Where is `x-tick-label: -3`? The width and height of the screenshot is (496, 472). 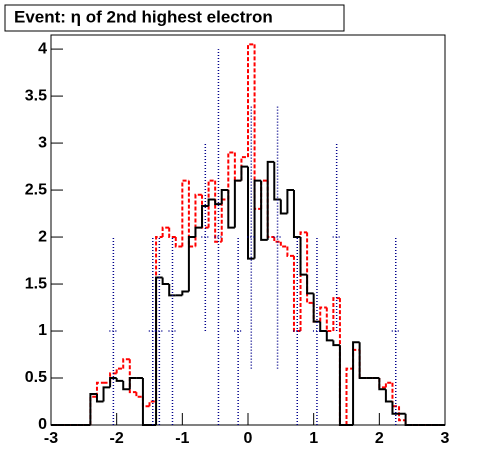
x-tick-label: -3 is located at coordinates (51, 438).